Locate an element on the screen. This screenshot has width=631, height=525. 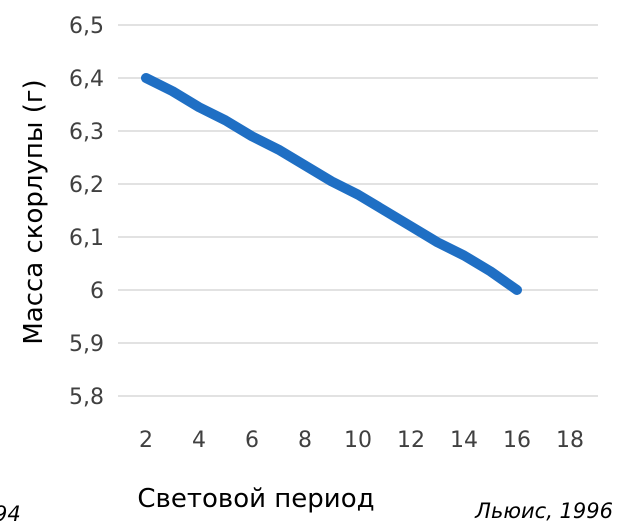
y-tick-label: 5,8 is located at coordinates (86, 397).